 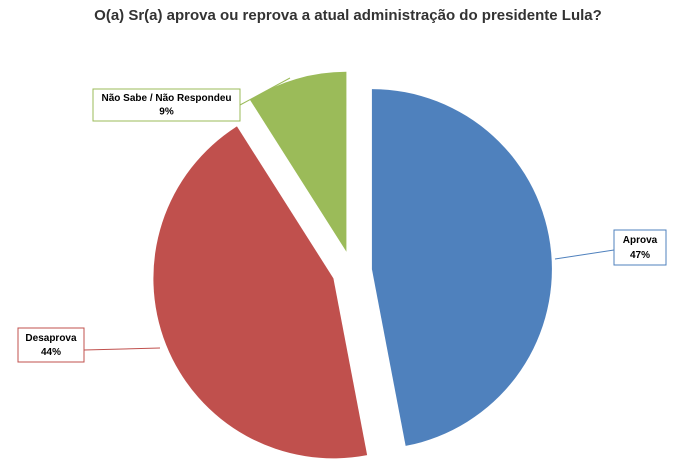 What do you see at coordinates (640, 255) in the screenshot?
I see `value-label: 47%` at bounding box center [640, 255].